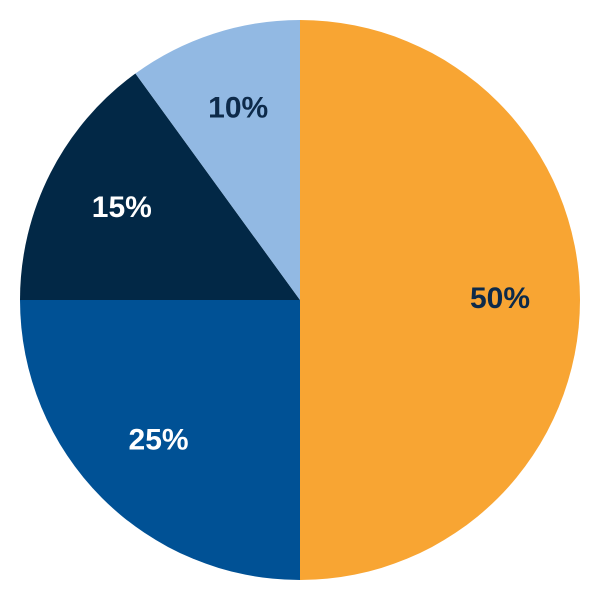  What do you see at coordinates (238, 108) in the screenshot?
I see `slice-label: 10%` at bounding box center [238, 108].